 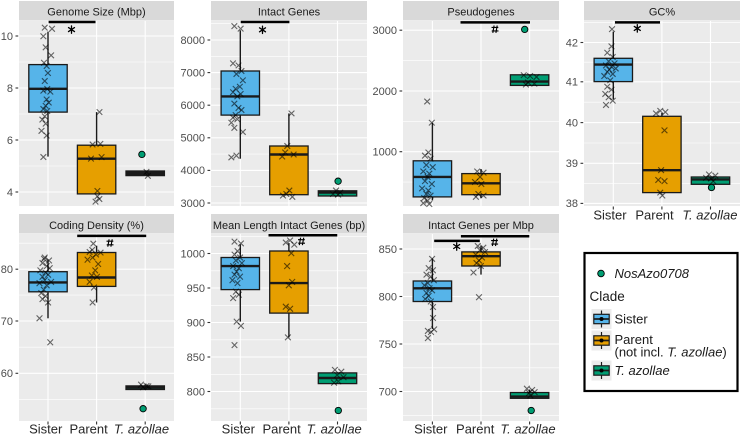 I want to click on svg-text: 39, so click(x=572, y=164).